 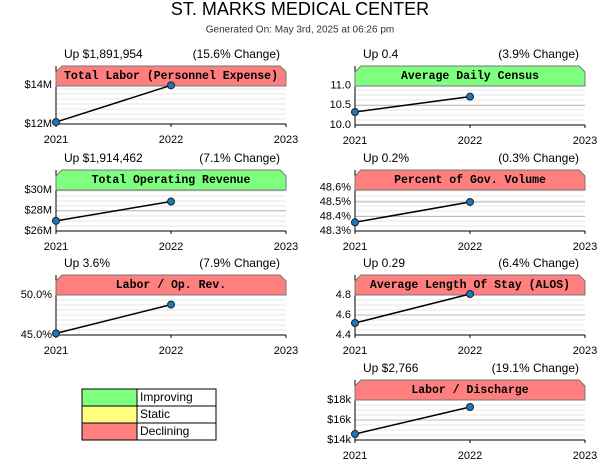 I want to click on chart-title: Labor / Discharge, so click(x=469, y=390).